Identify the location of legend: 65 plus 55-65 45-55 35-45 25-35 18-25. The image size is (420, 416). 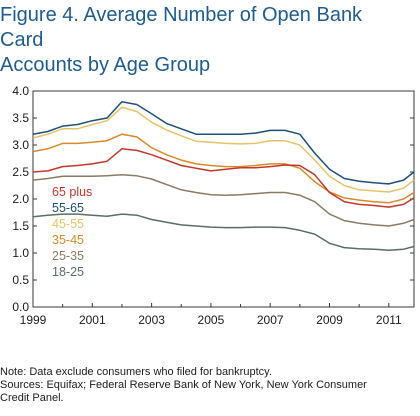
(72, 232).